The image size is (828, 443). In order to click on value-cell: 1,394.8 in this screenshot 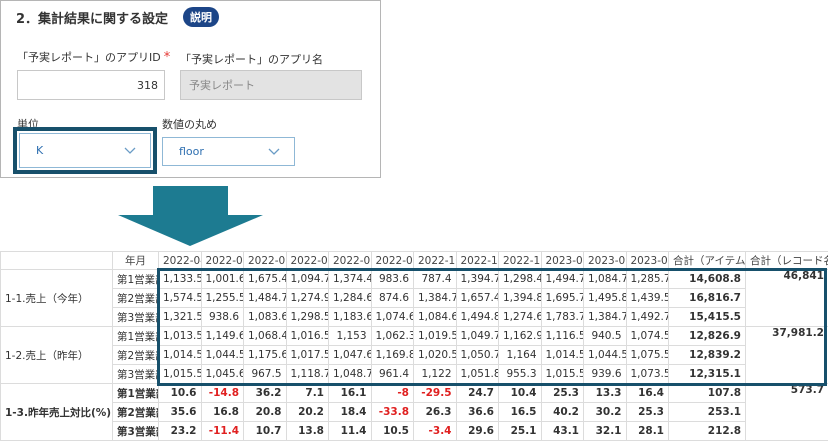, I will do `click(520, 298)`.